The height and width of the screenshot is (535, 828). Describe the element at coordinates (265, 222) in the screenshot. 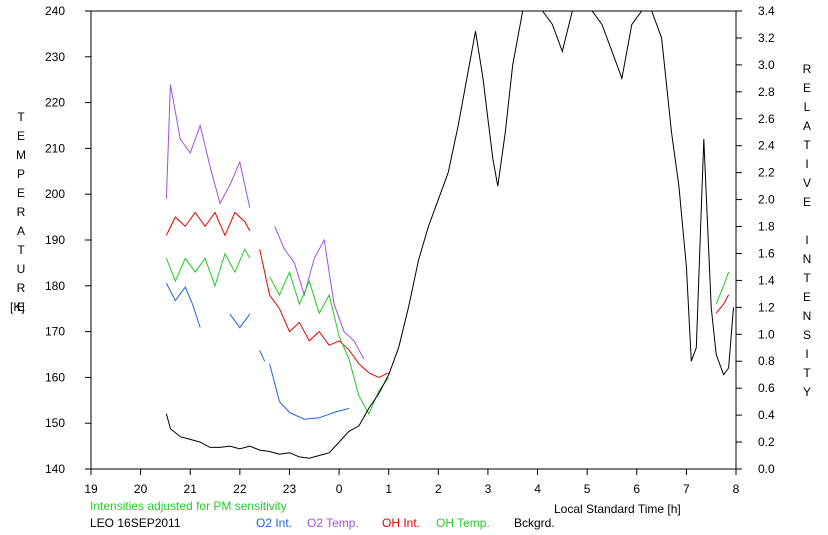

I see `series-o2-temp` at that location.